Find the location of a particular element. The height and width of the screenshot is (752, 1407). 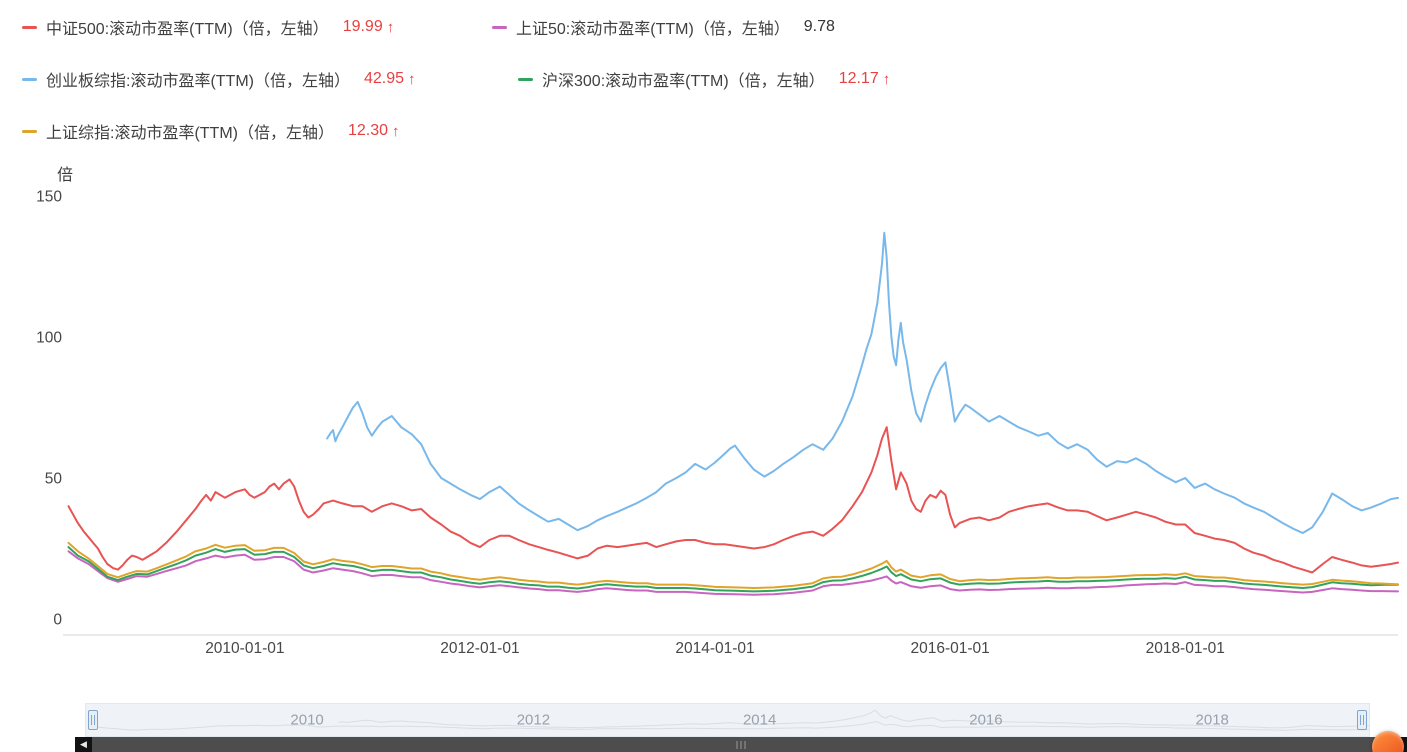

datazoom-slider: 2010 2012 2014 2016 2018 is located at coordinates (727, 720).